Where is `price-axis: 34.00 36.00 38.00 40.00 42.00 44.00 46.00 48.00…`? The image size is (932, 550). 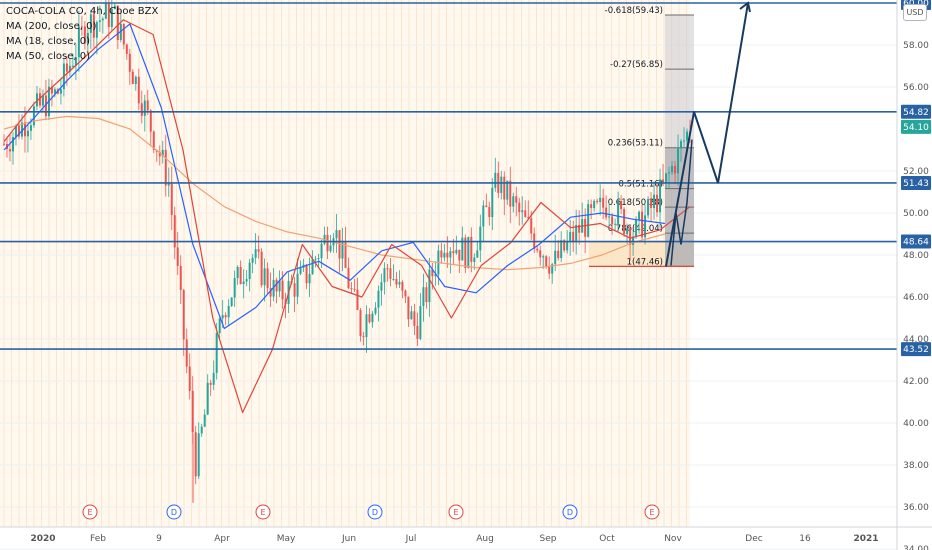 price-axis: 34.00 36.00 38.00 40.00 42.00 44.00 46.00 48.00… is located at coordinates (912, 275).